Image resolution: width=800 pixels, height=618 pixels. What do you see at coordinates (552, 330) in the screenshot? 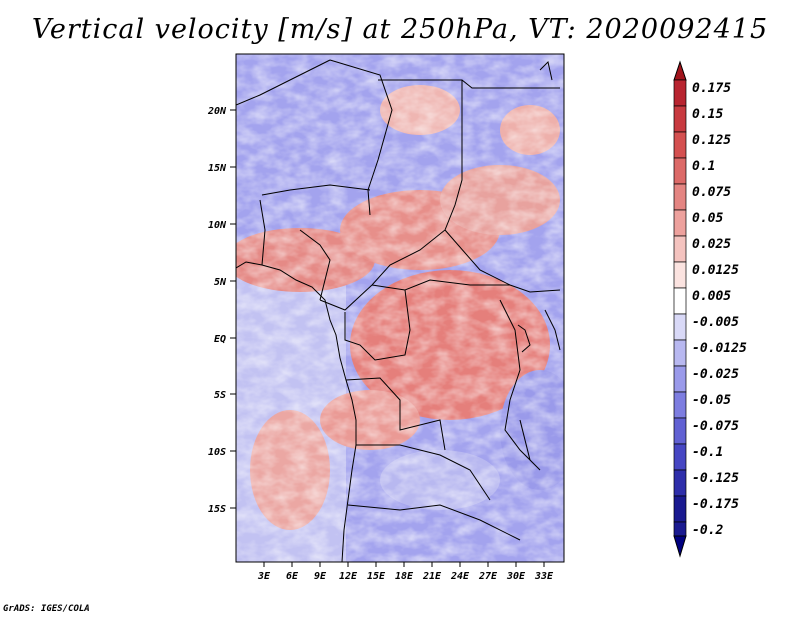
I see `coast-east` at bounding box center [552, 330].